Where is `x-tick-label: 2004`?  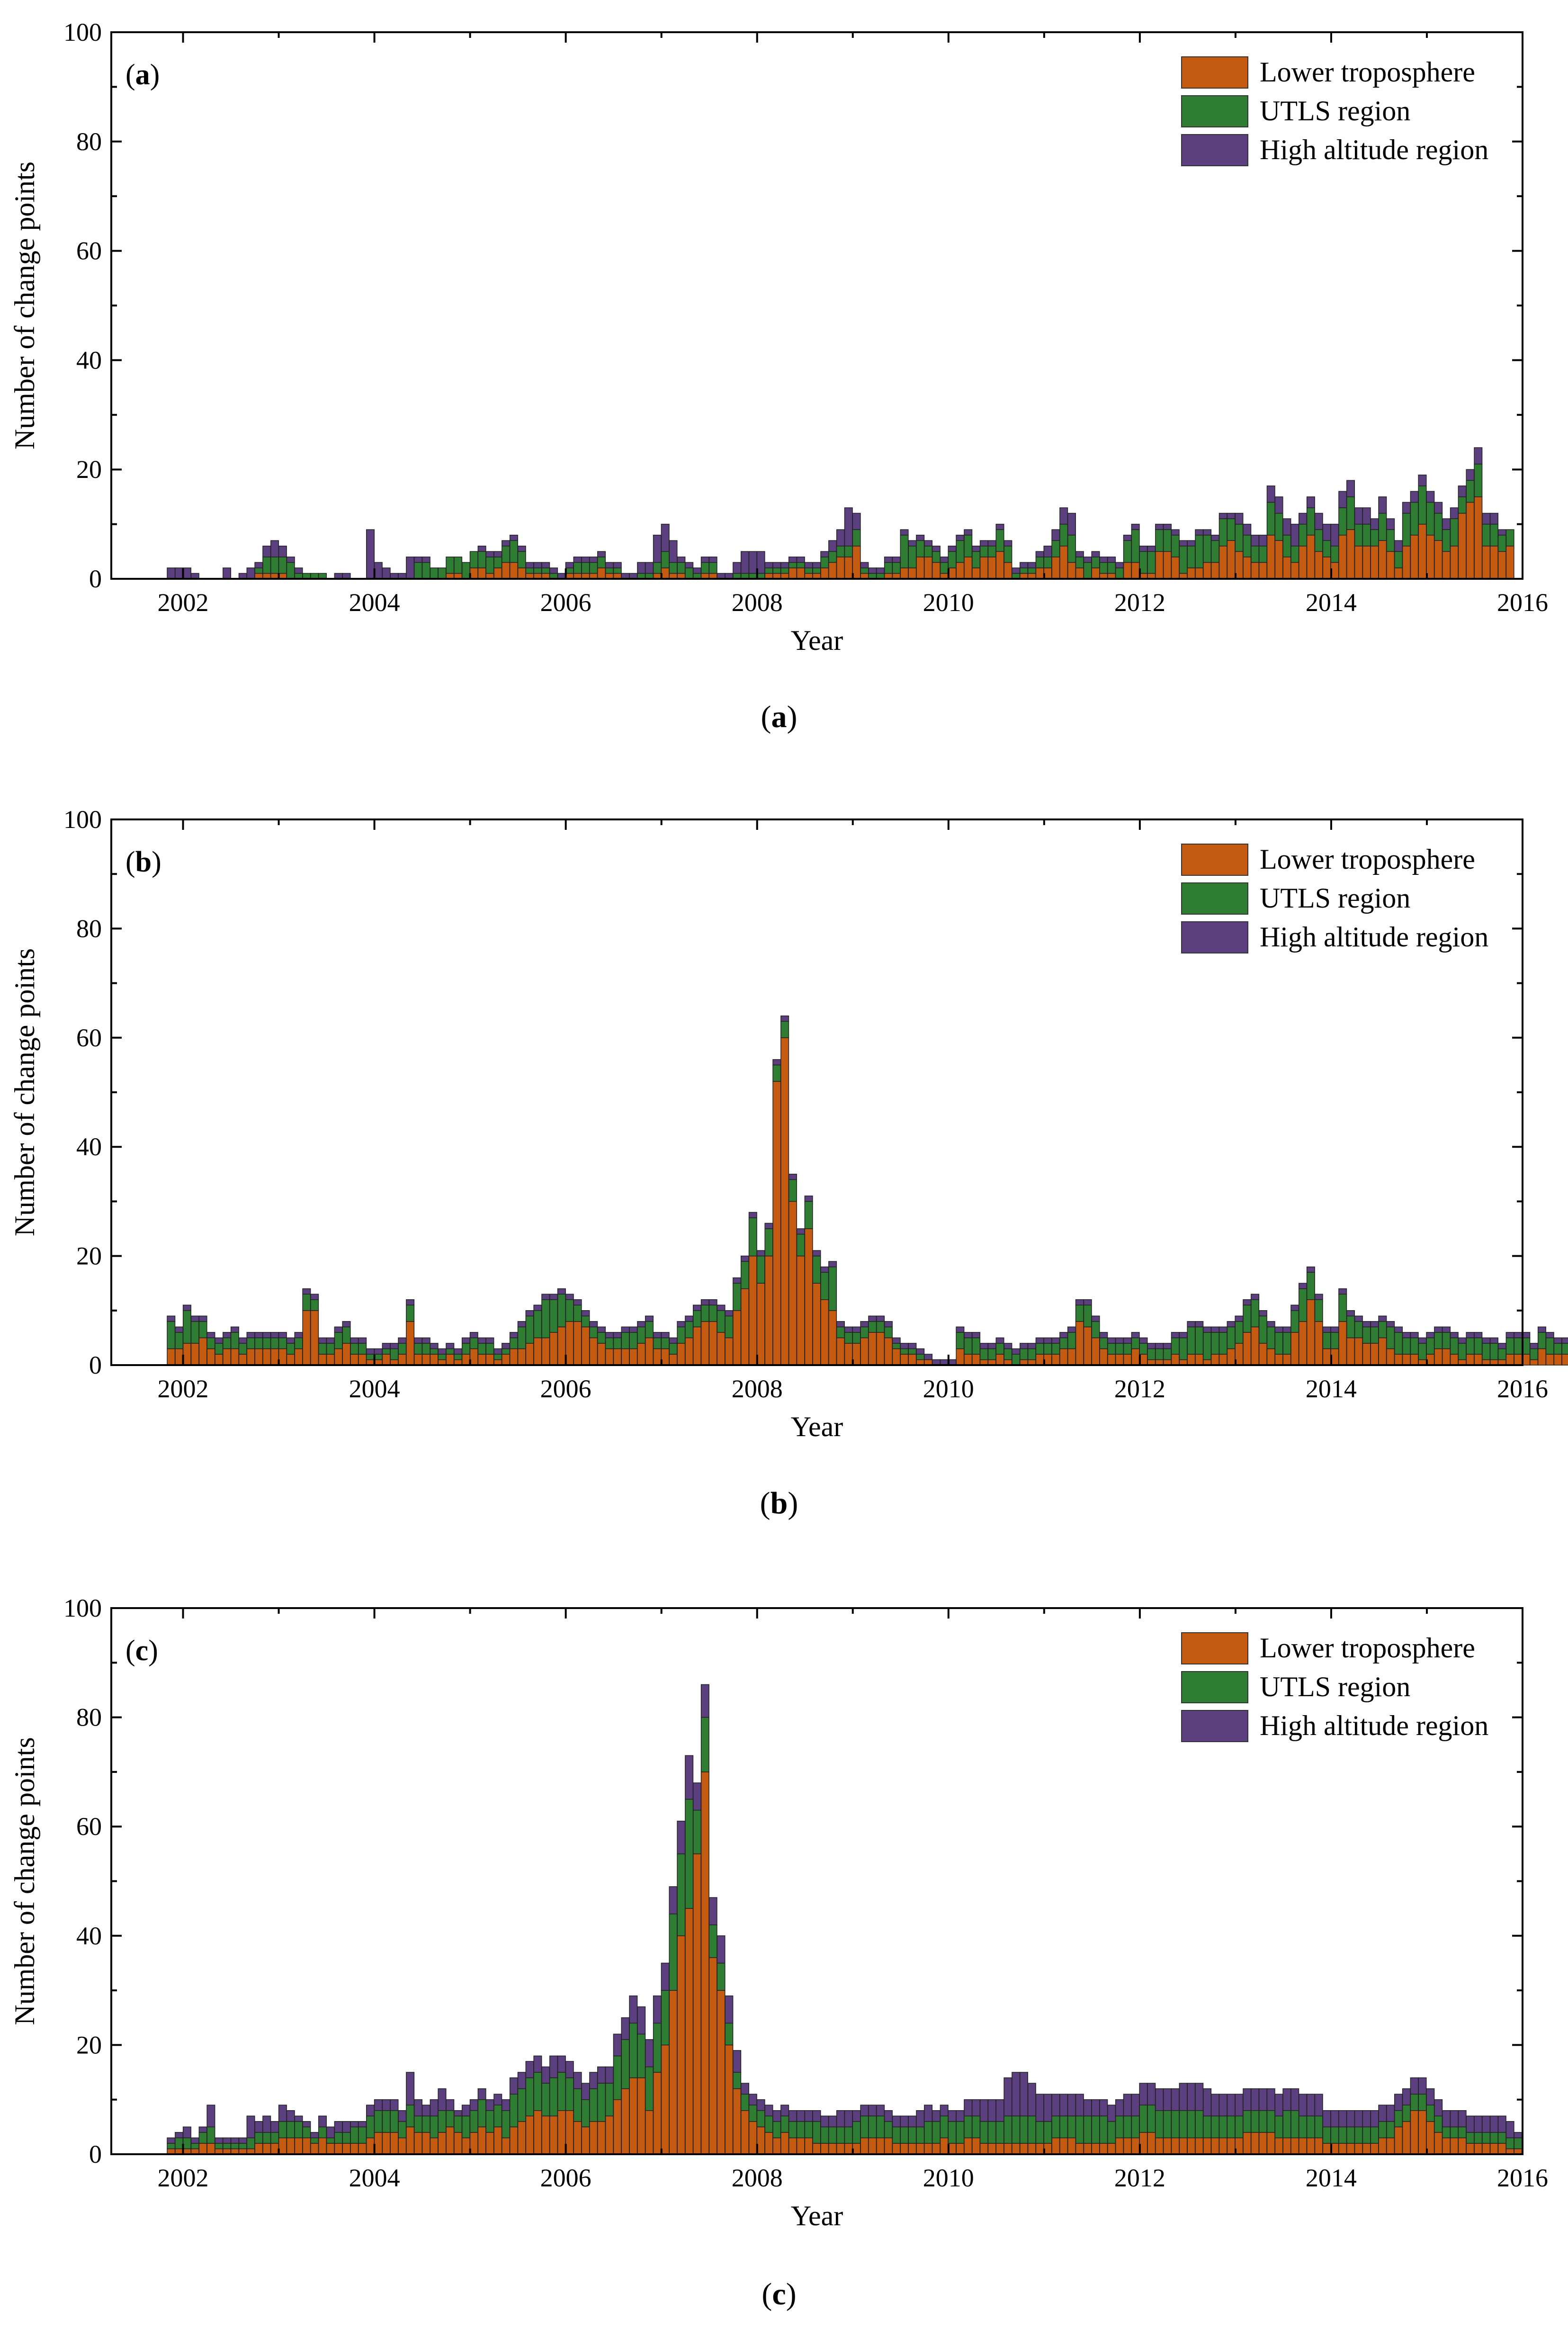
x-tick-label: 2004 is located at coordinates (374, 2178).